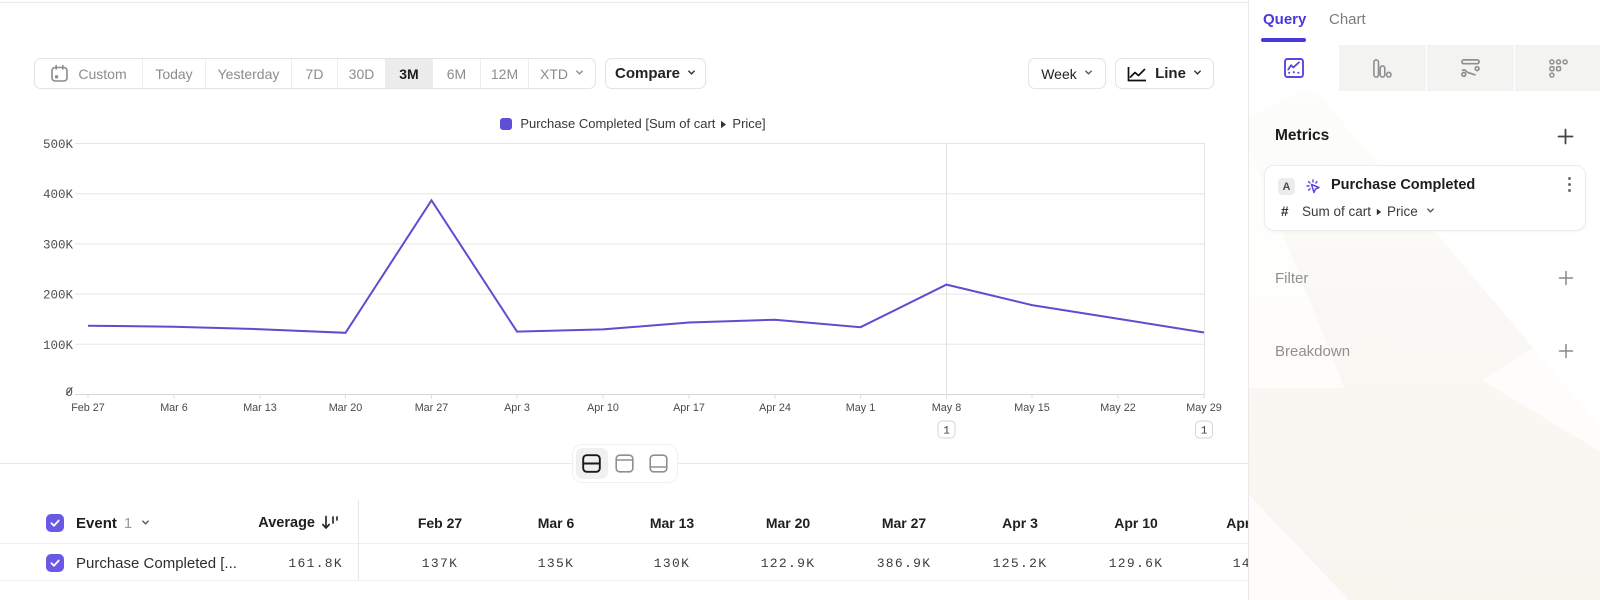  I want to click on svg-text: Mar 27, so click(432, 408).